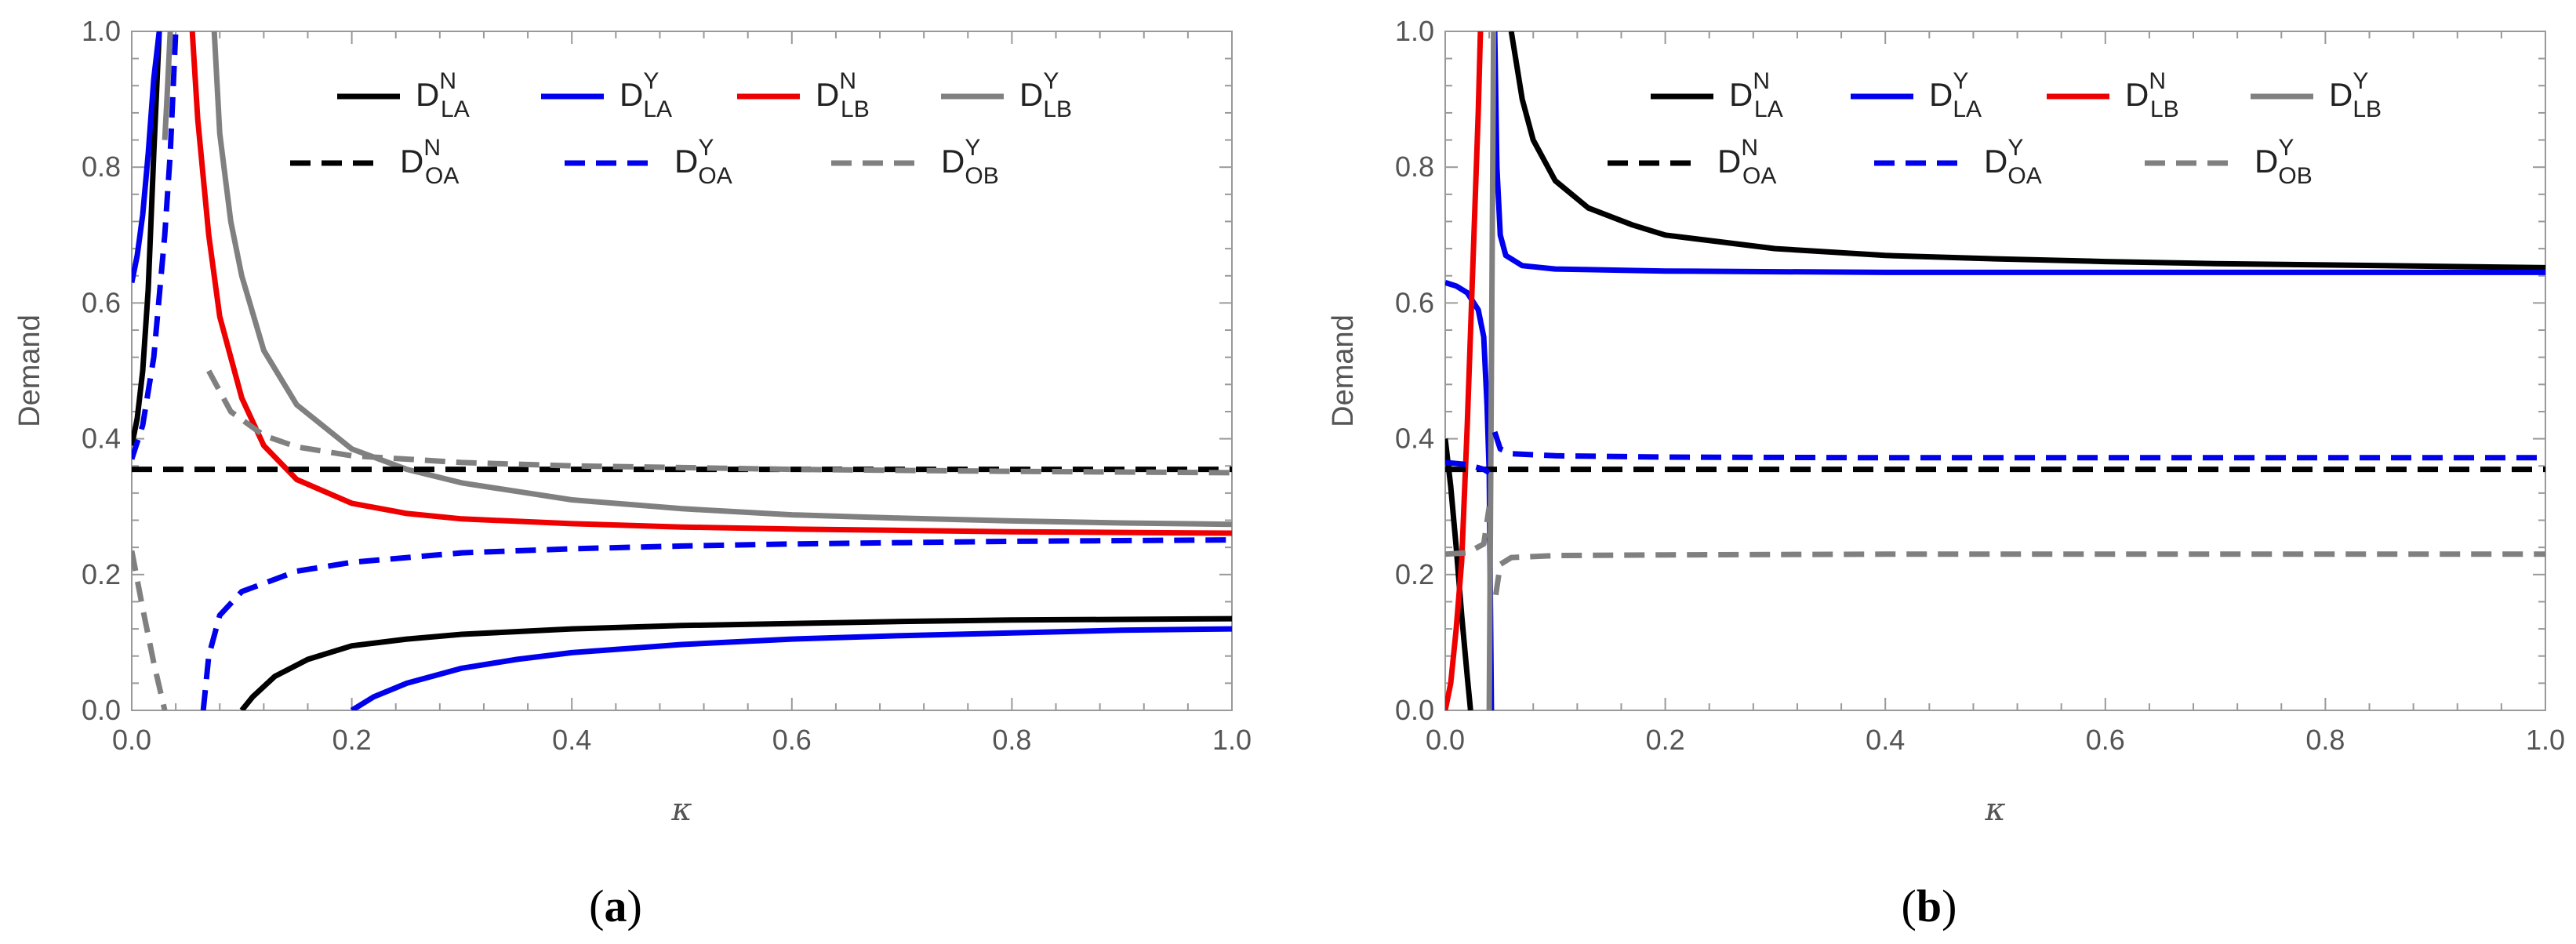  I want to click on panel-caption: (b), so click(1929, 905).